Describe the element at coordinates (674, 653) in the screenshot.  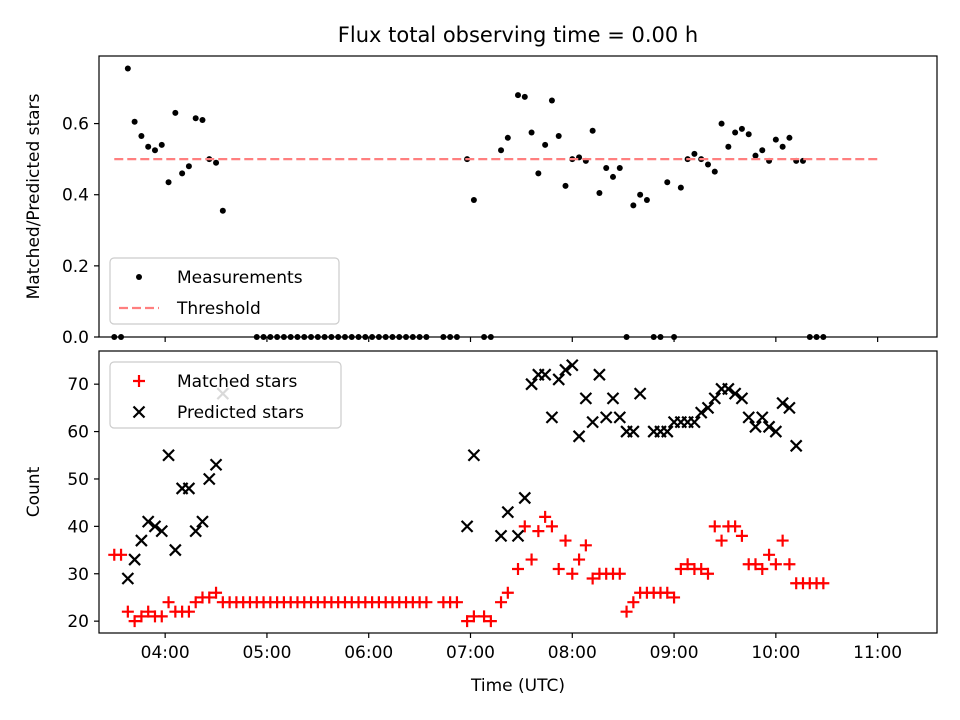
I see `x-tick-label: 09:00` at that location.